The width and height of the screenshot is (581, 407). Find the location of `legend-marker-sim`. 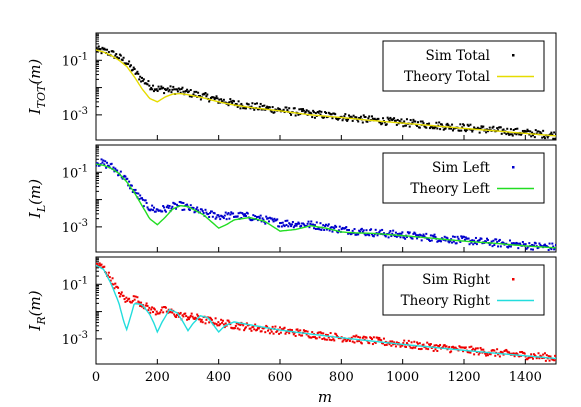

legend-marker-sim is located at coordinates (513, 167).